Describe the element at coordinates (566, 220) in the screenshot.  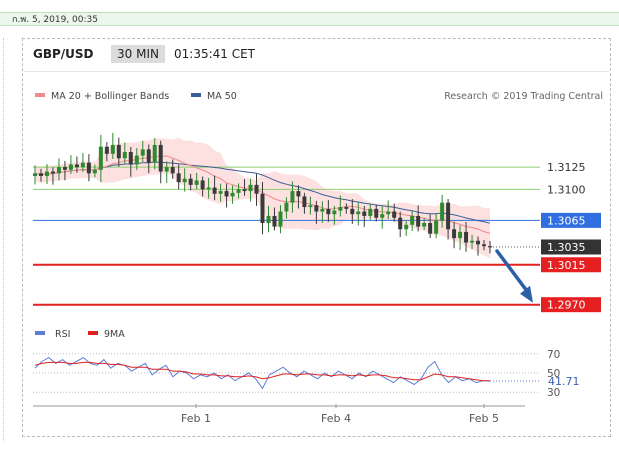
I see `level-label-text: 1.3065` at that location.